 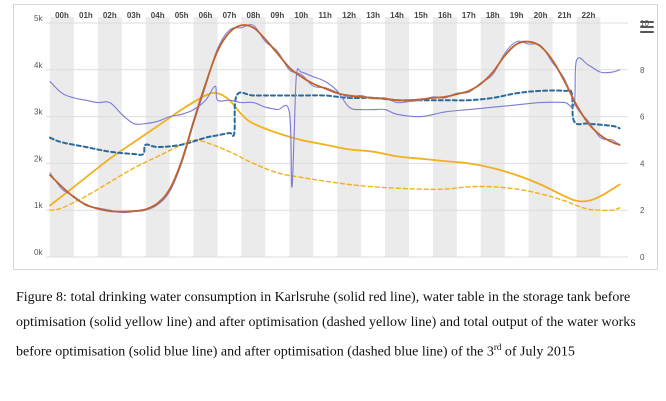 I want to click on y-left-tick-label: 2k, so click(x=38, y=158).